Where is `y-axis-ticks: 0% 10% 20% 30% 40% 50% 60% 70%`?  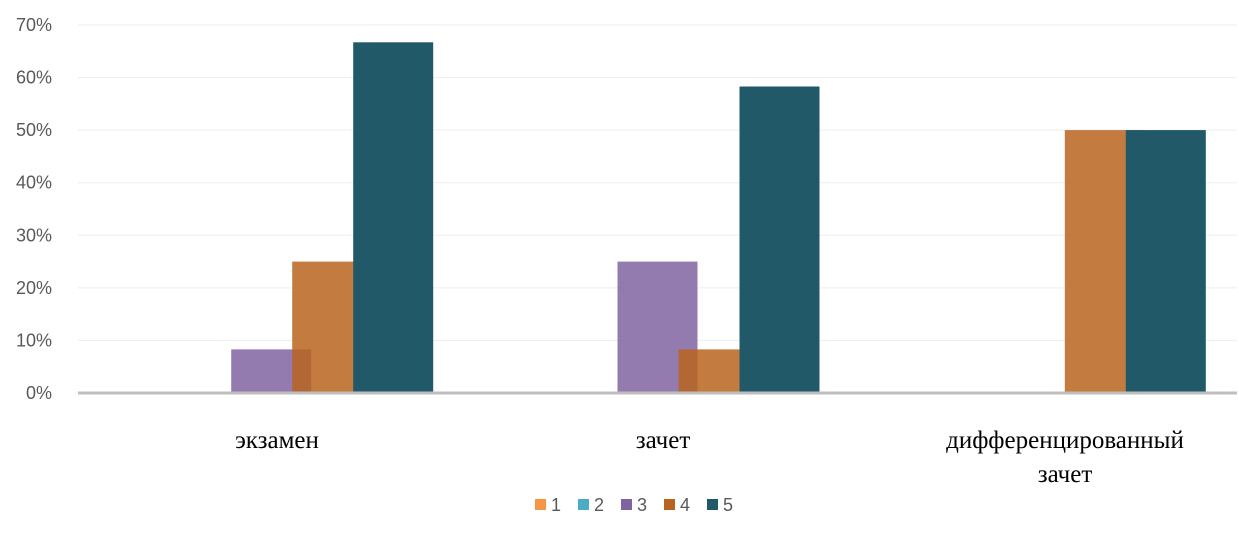 y-axis-ticks: 0% 10% 20% 30% 40% 50% 60% 70% is located at coordinates (34, 209).